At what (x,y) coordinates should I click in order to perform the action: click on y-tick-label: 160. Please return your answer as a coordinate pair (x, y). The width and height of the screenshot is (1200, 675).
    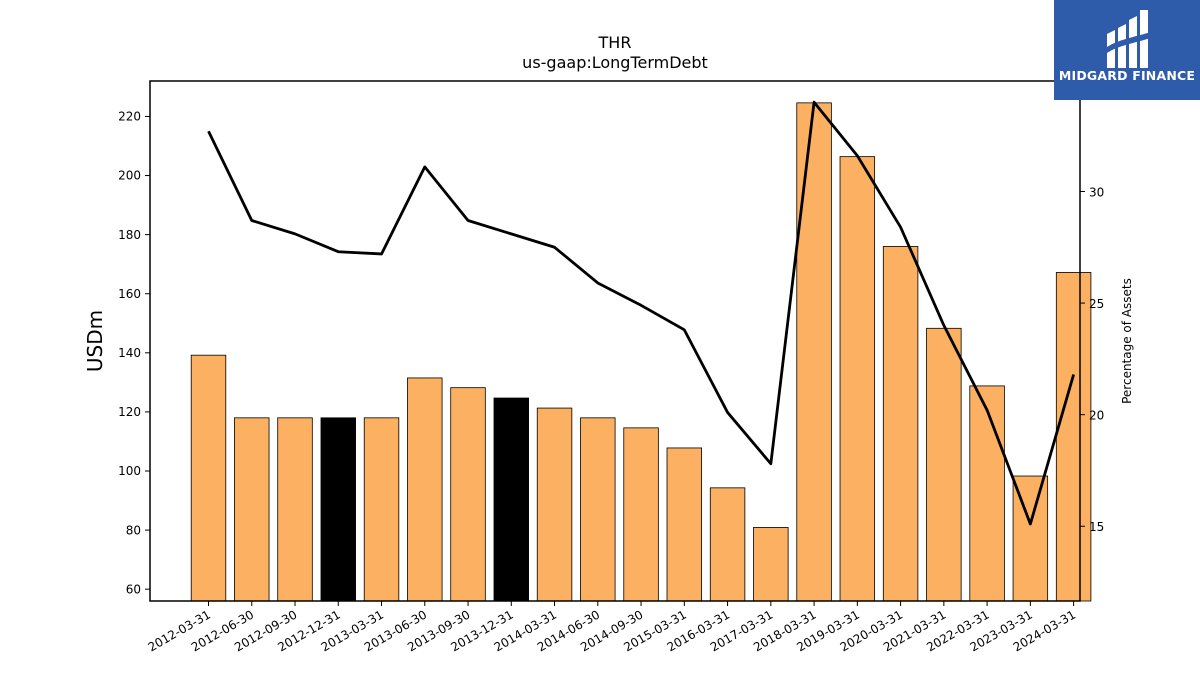
    Looking at the image, I should click on (129, 294).